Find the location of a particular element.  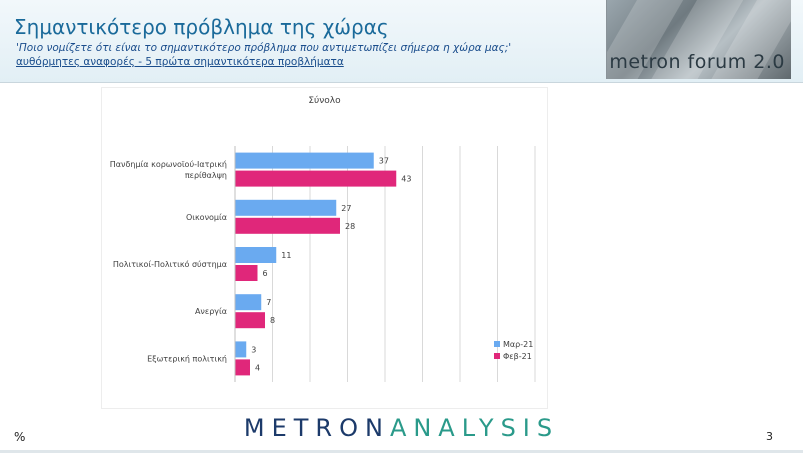

category-label: περίθαλψη is located at coordinates (206, 175).